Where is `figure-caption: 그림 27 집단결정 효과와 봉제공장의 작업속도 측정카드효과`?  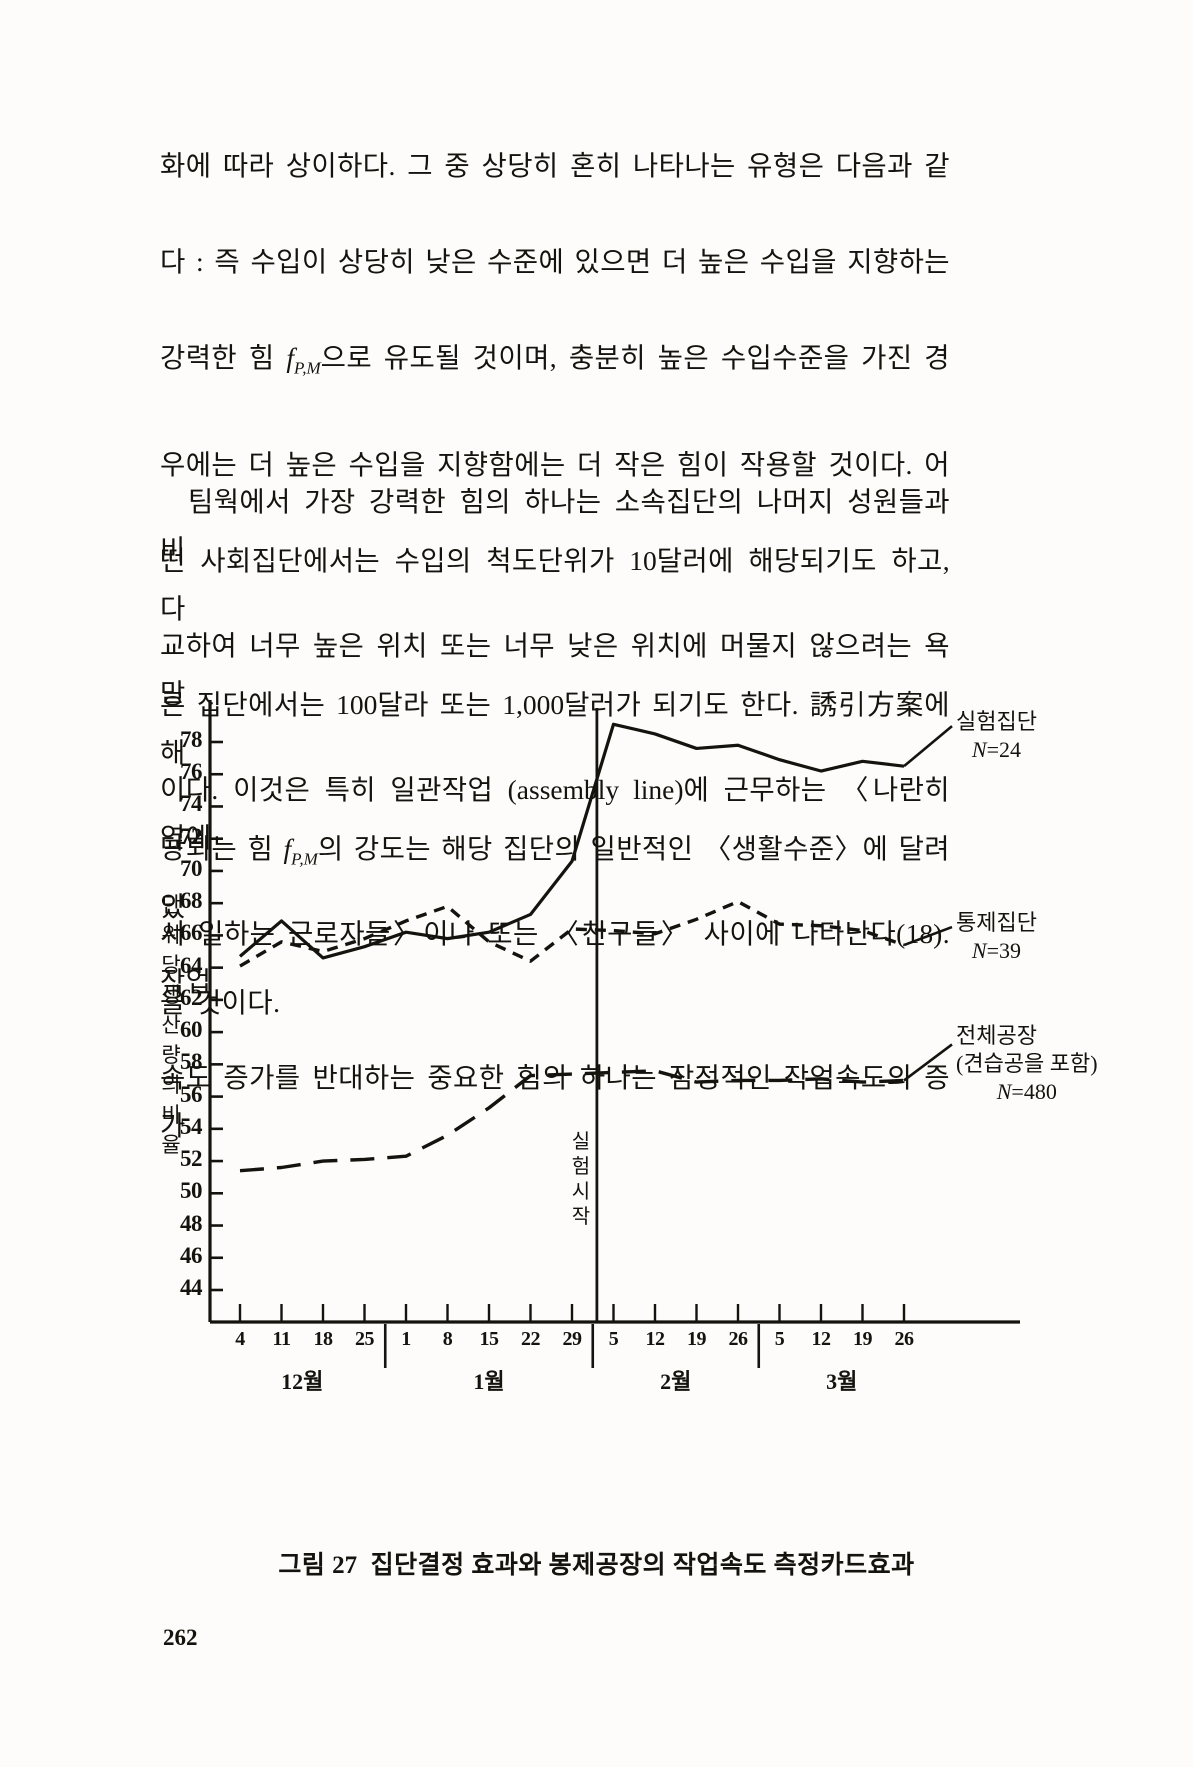 figure-caption: 그림 27 집단결정 효과와 봉제공장의 작업속도 측정카드효과 is located at coordinates (596, 1563).